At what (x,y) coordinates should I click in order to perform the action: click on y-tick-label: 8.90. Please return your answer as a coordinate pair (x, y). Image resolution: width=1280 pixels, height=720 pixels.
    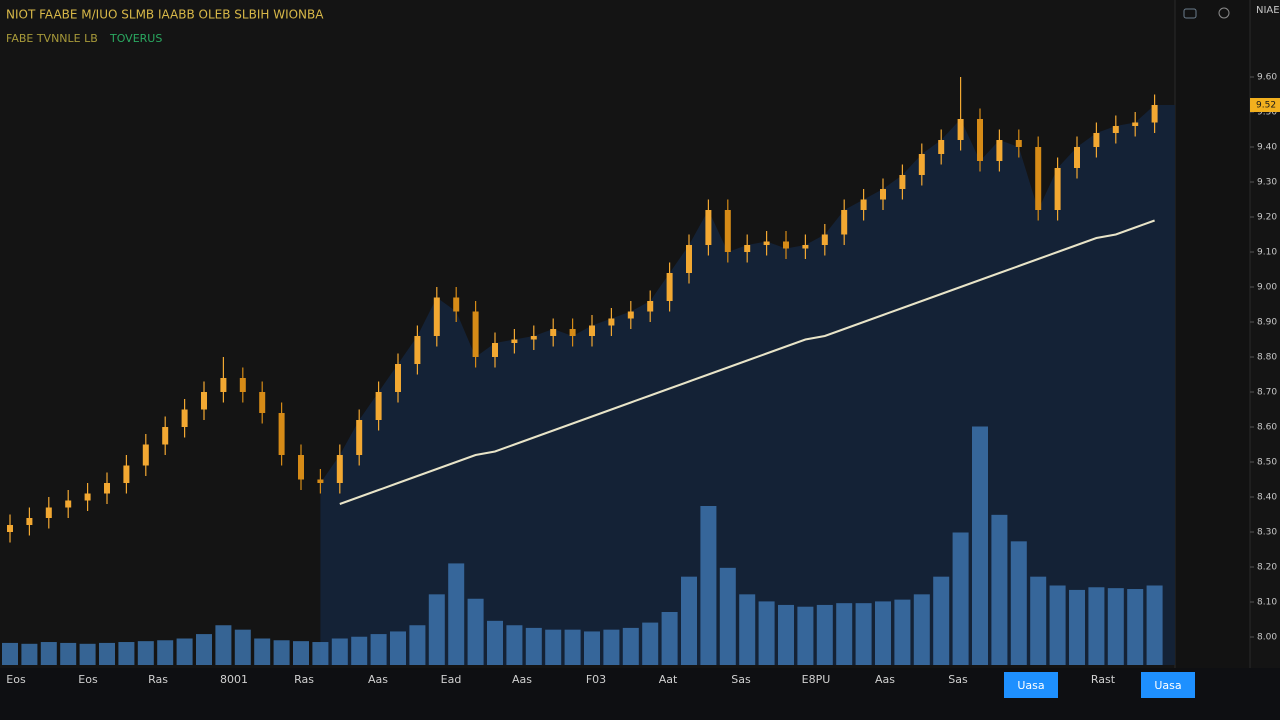
    Looking at the image, I should click on (1267, 323).